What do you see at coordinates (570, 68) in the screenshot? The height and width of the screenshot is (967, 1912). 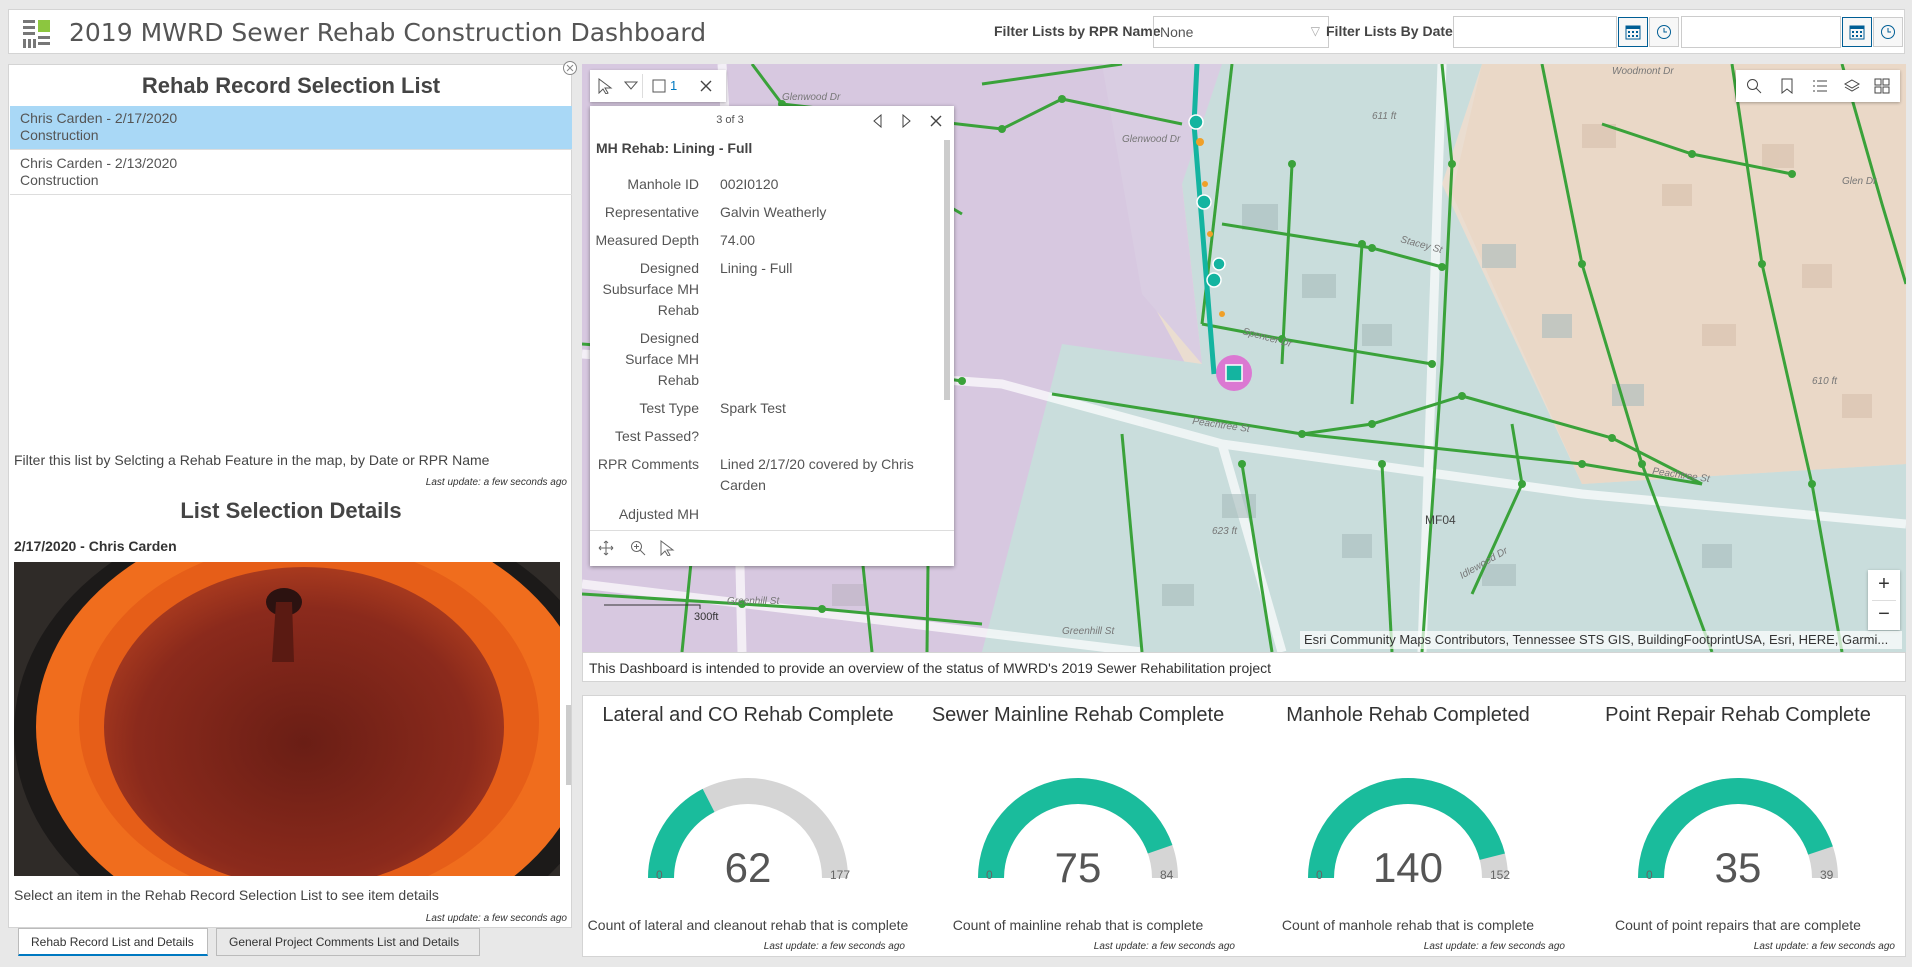 I see `expand-icon` at bounding box center [570, 68].